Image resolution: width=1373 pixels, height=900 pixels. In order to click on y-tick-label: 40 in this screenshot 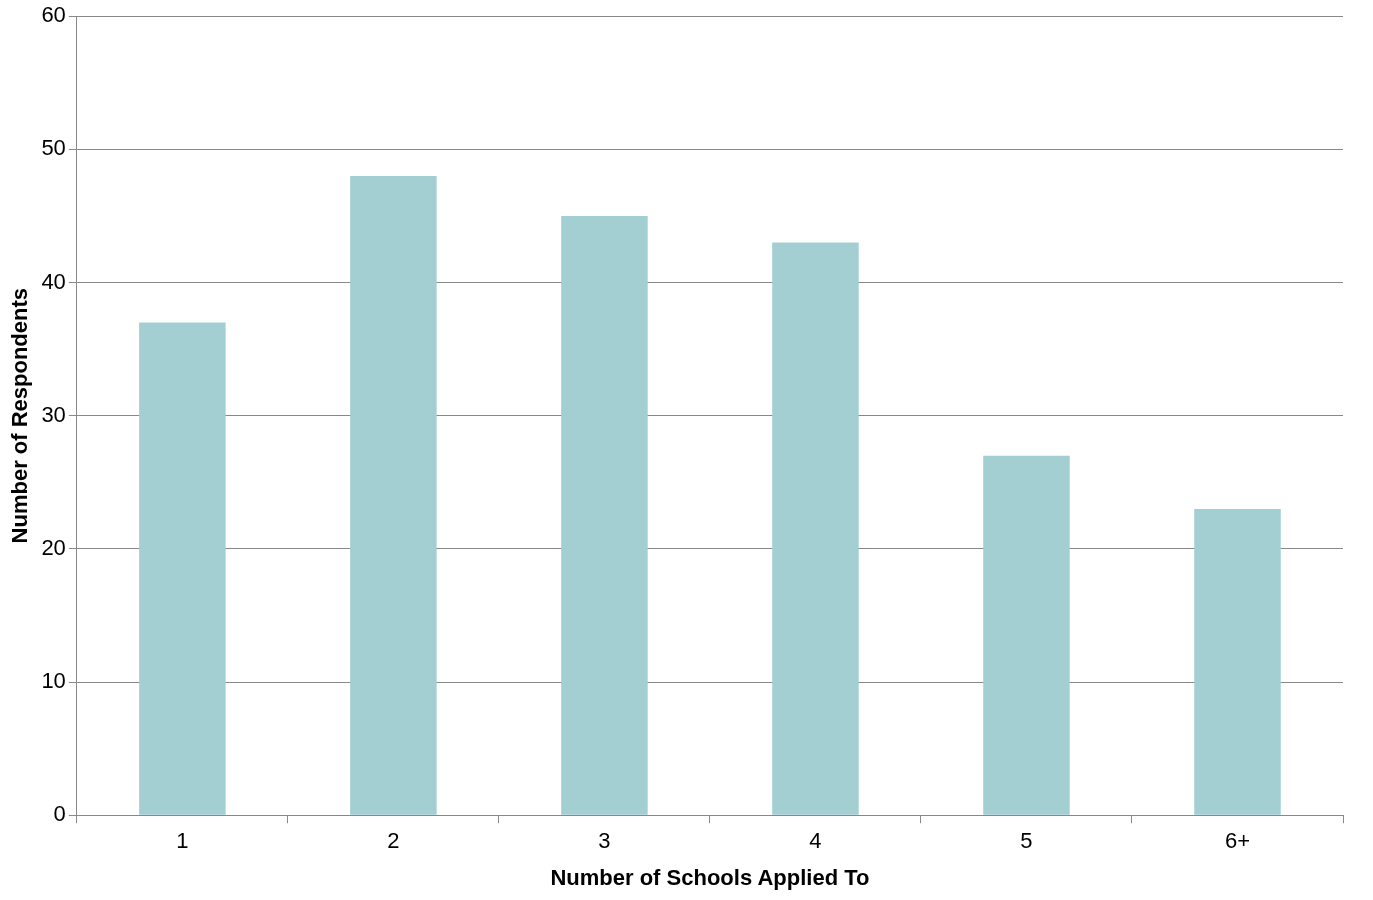, I will do `click(53, 281)`.